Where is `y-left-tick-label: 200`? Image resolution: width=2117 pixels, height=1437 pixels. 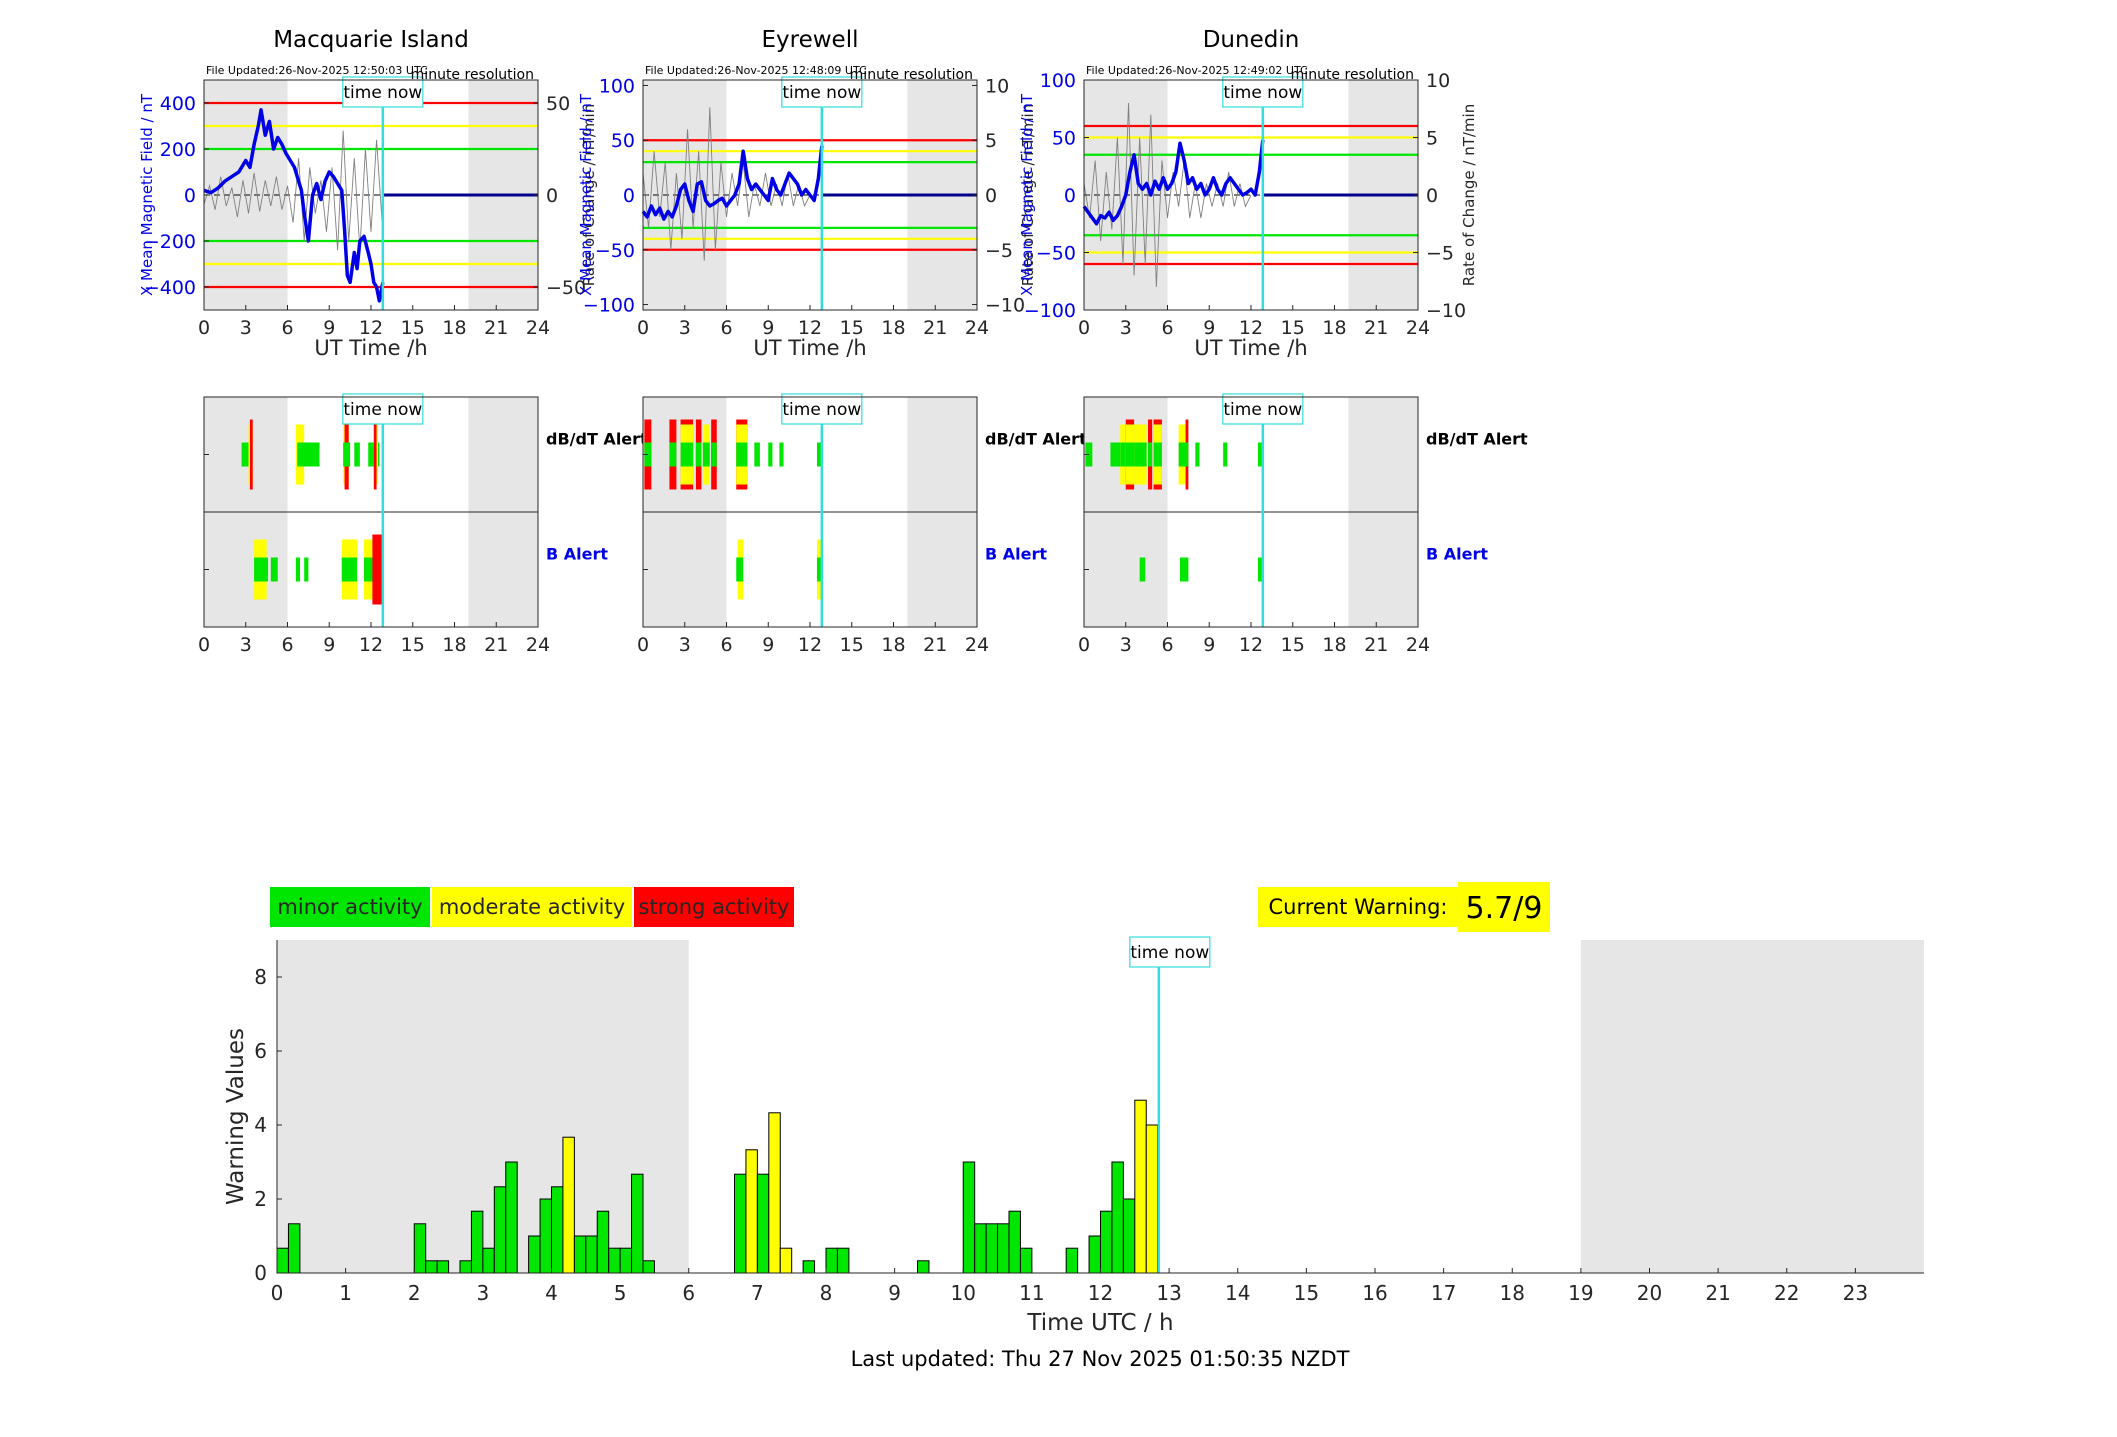
y-left-tick-label: 200 is located at coordinates (178, 150).